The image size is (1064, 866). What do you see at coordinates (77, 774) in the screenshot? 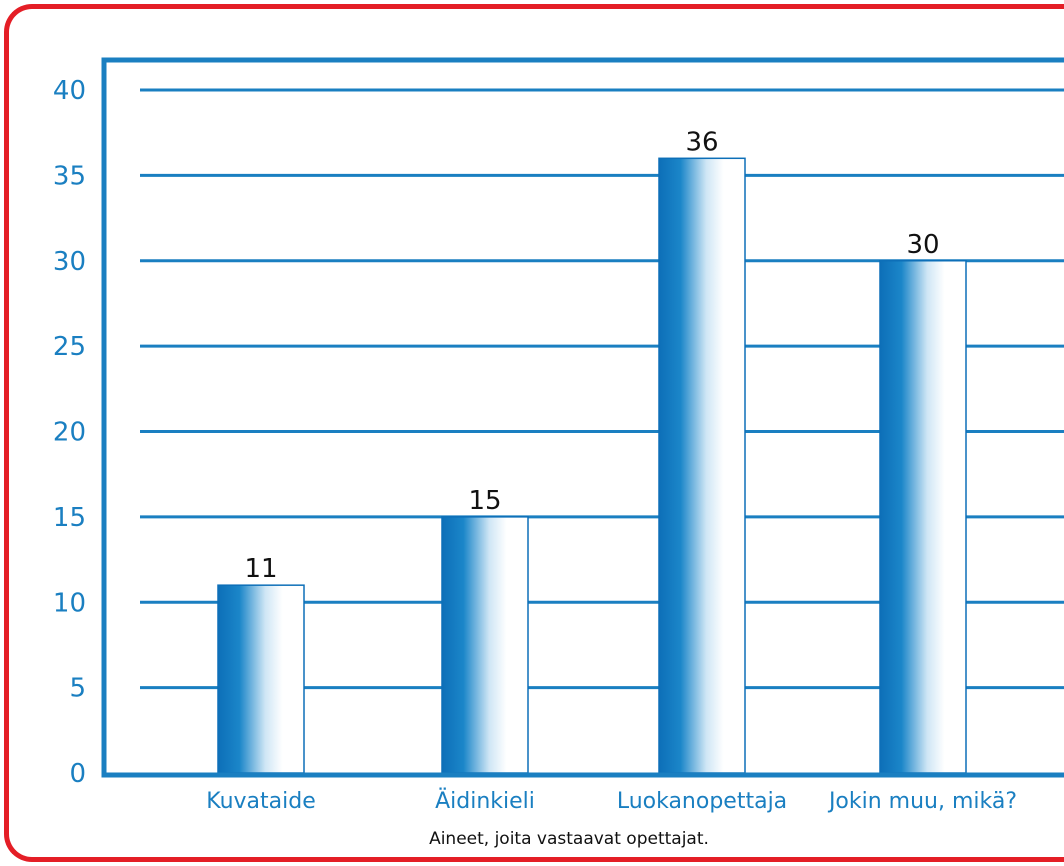
I see `y-tick-label: 0` at bounding box center [77, 774].